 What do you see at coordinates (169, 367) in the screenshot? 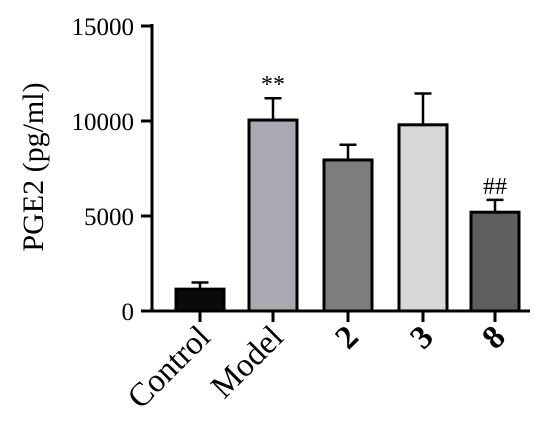
I see `x-category-label: Control` at bounding box center [169, 367].